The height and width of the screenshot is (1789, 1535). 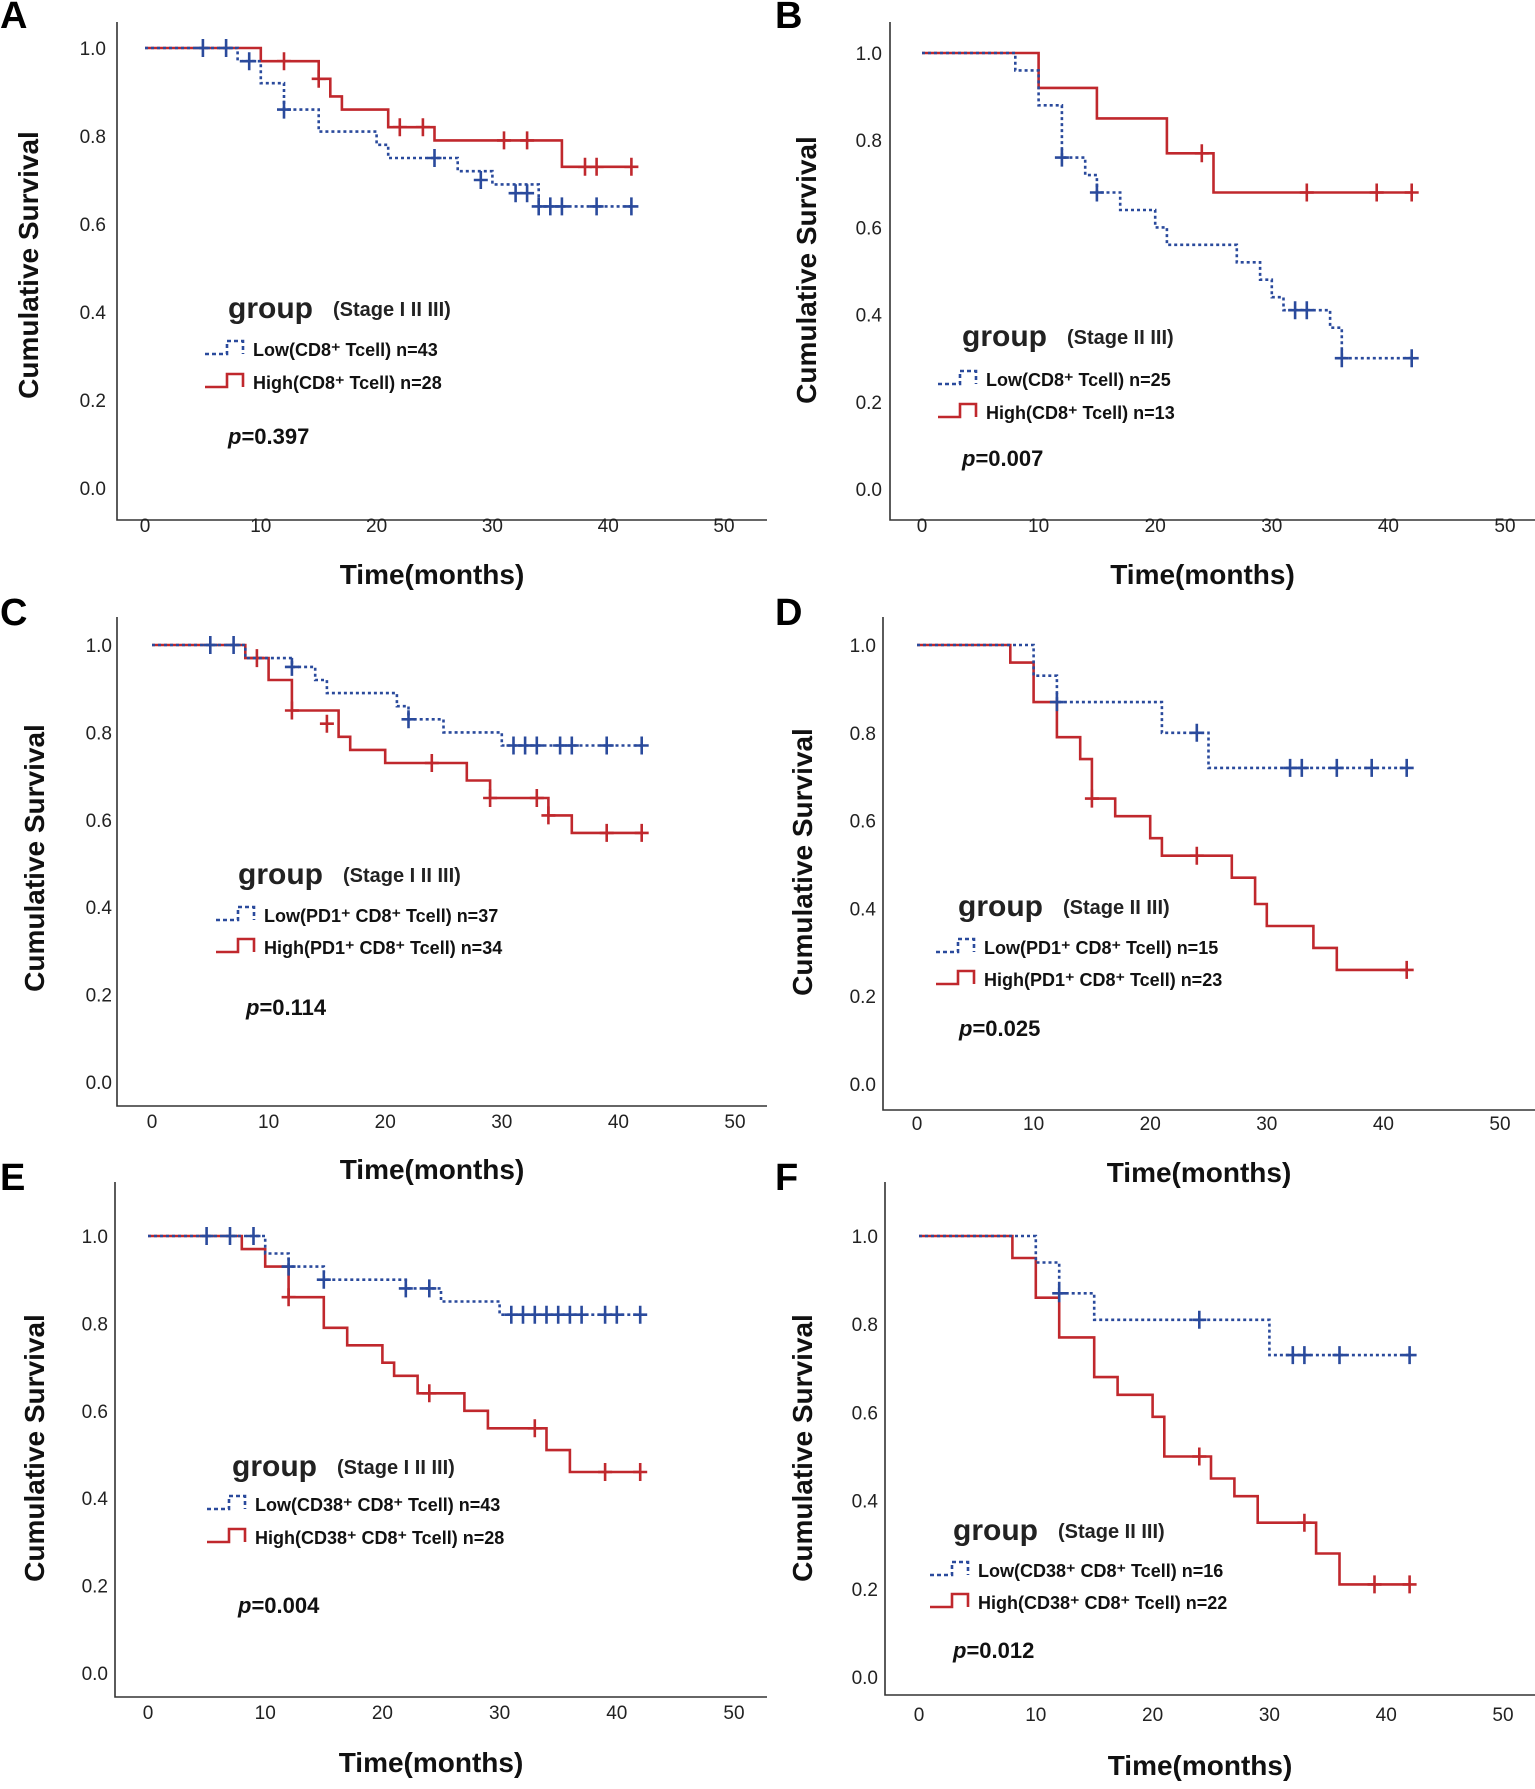 What do you see at coordinates (1102, 1603) in the screenshot?
I see `legend-high-label: High(CD38⁺ CD8⁺ Tcell) n=22` at bounding box center [1102, 1603].